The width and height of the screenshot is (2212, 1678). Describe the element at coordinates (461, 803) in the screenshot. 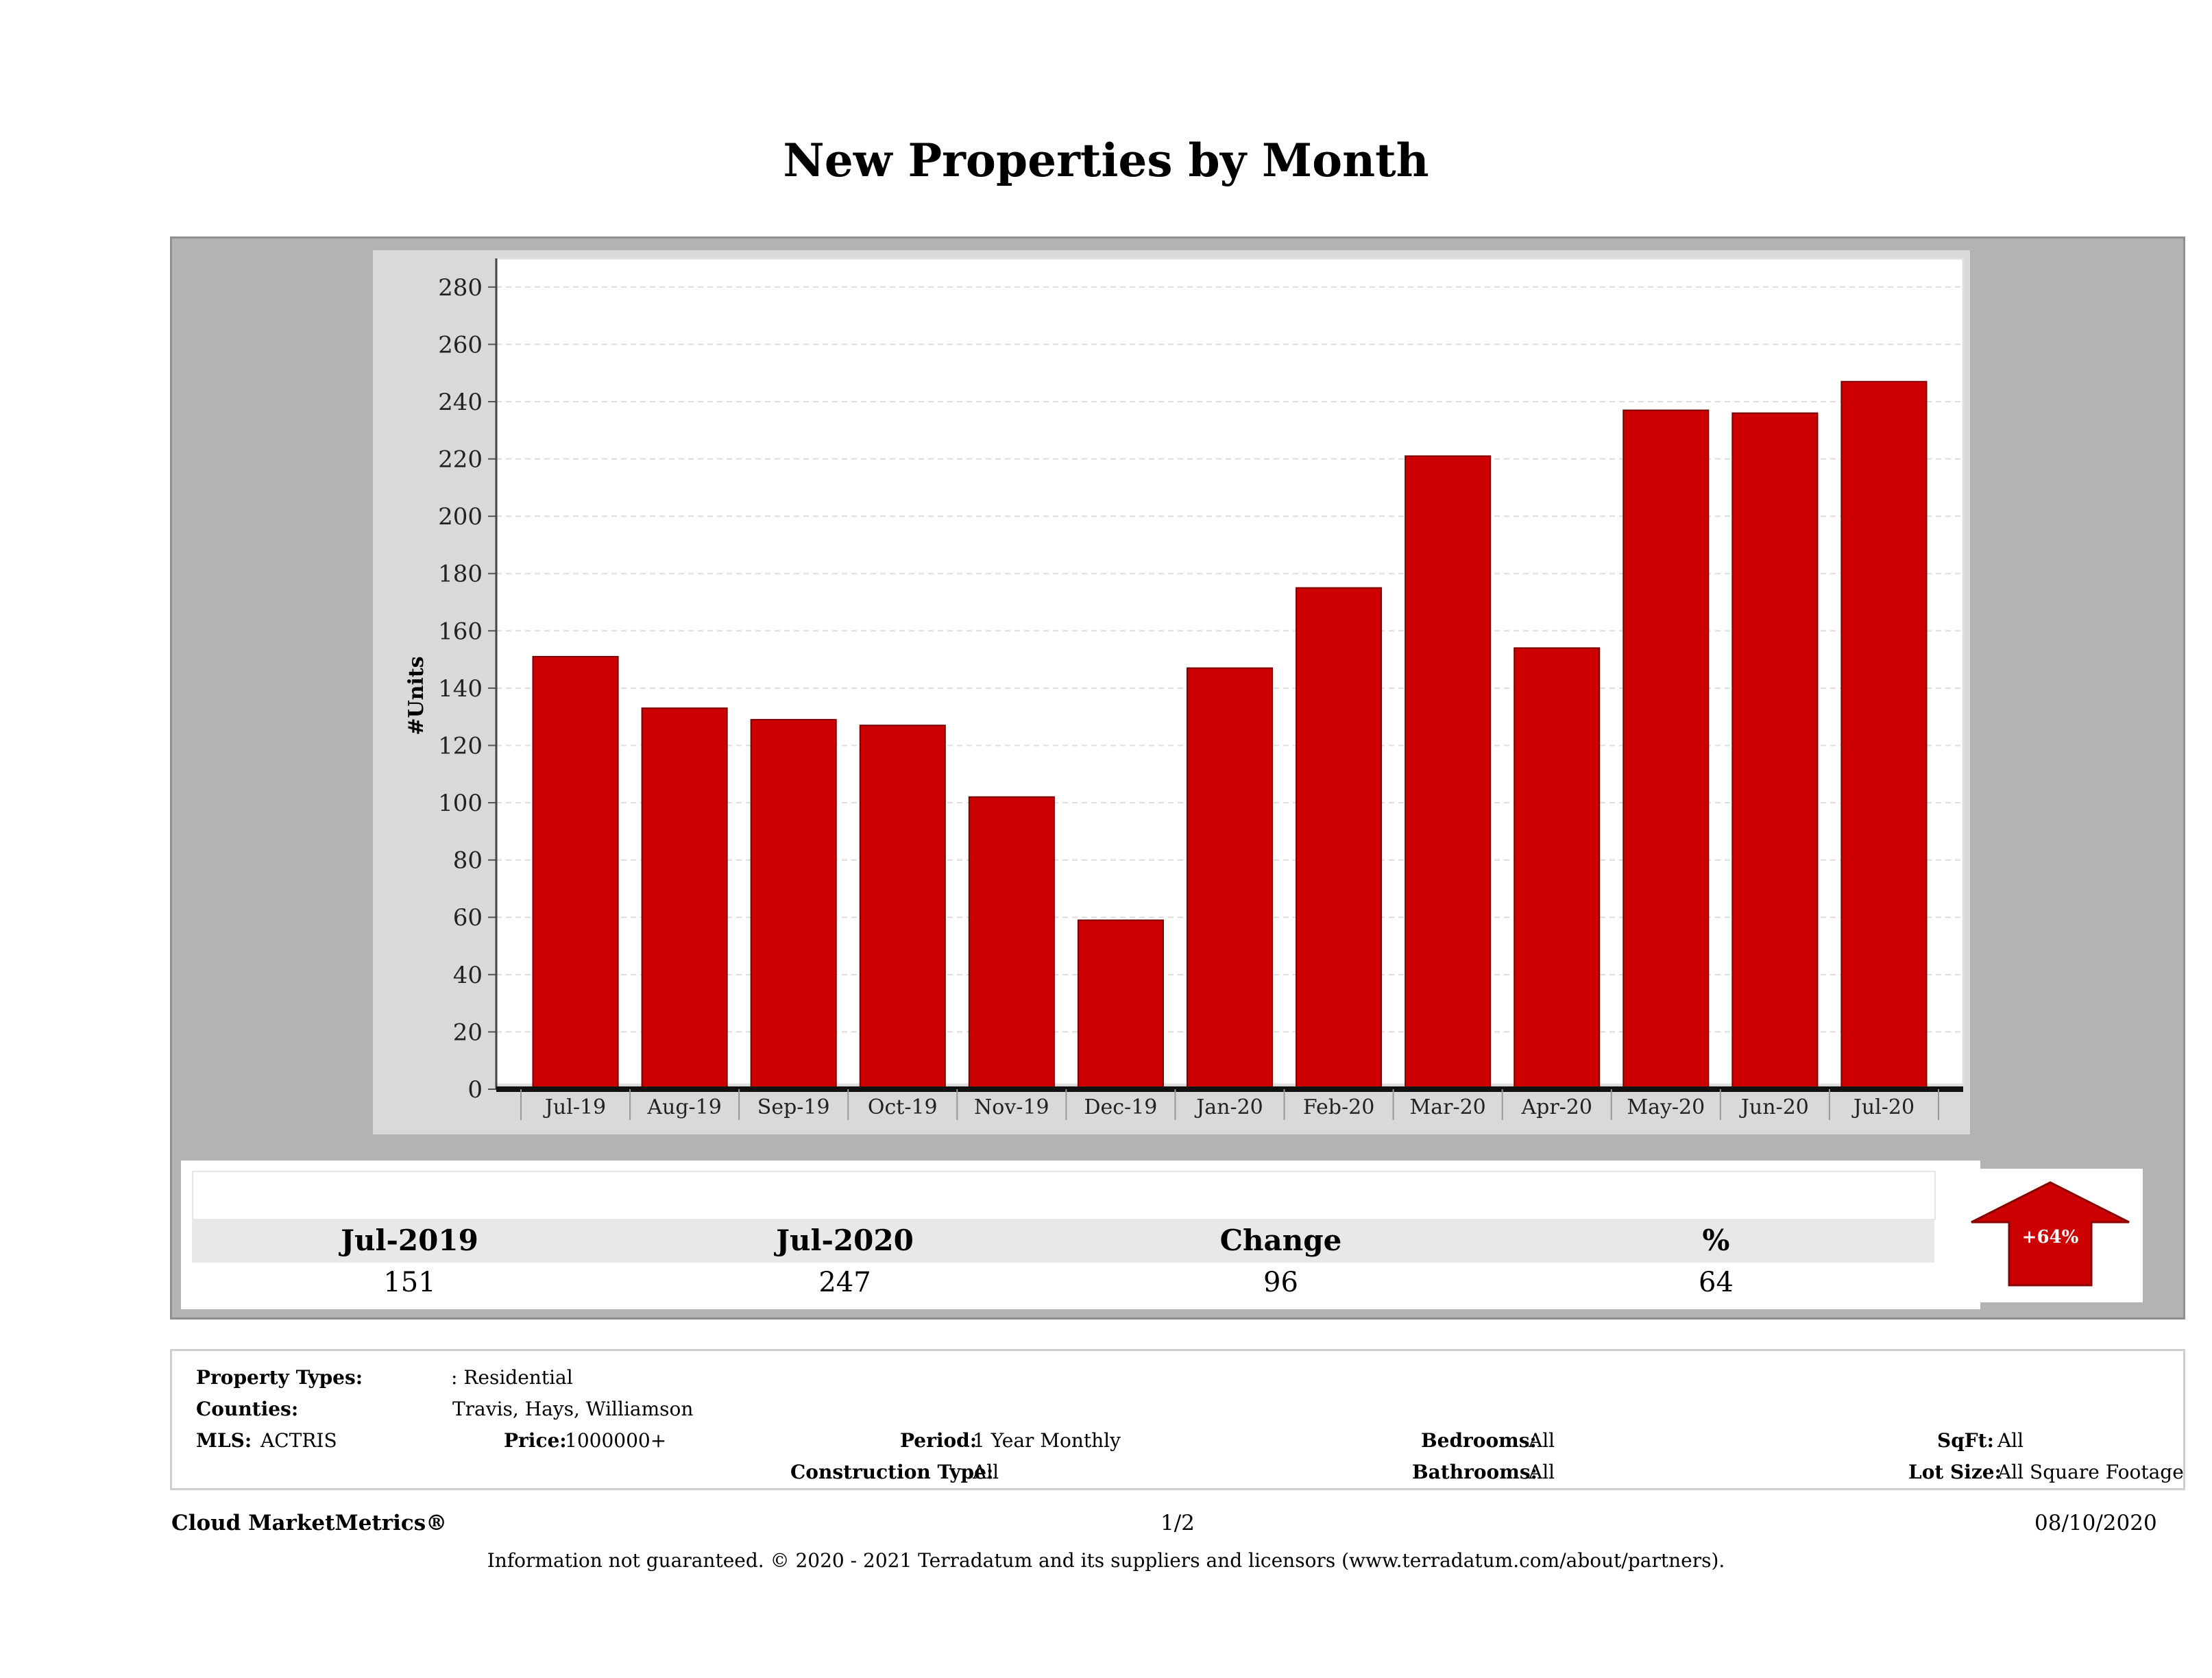

I see `y-tick-label: 100` at that location.